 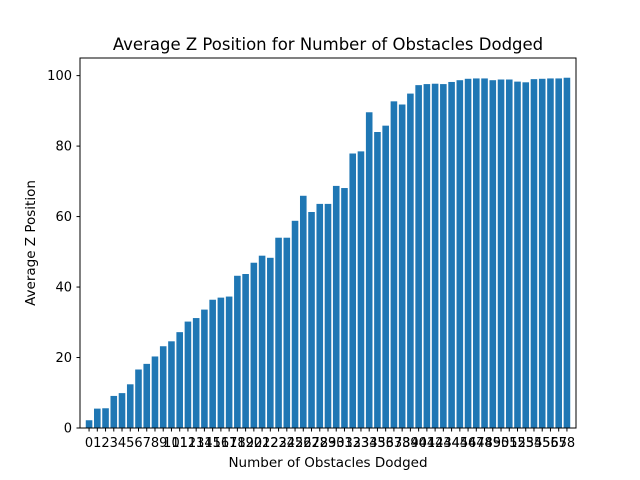 I want to click on x-tick-label: 42, so click(x=435, y=443).